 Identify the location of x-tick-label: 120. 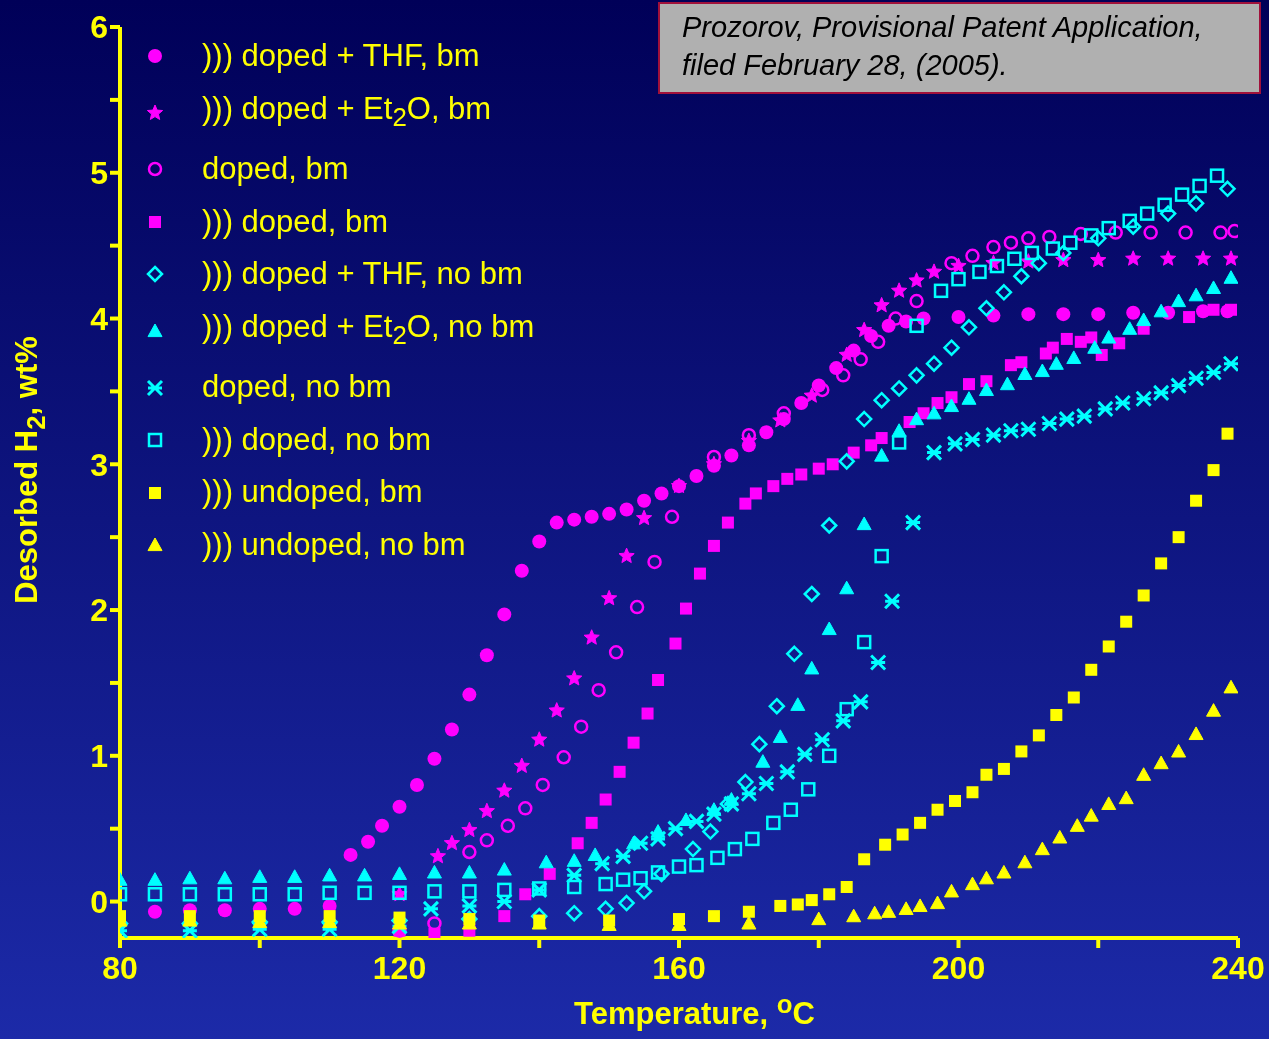
(399, 967).